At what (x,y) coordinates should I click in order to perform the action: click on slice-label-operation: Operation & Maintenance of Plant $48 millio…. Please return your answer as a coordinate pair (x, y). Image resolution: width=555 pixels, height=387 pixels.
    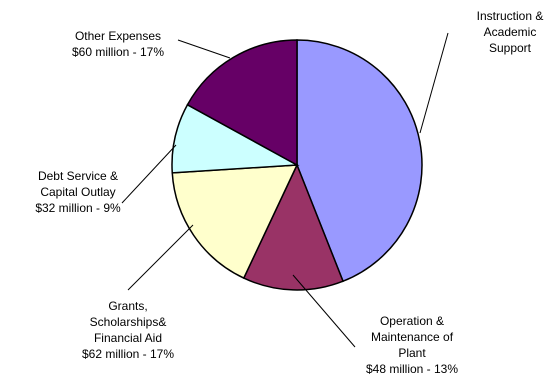
    Looking at the image, I should click on (412, 345).